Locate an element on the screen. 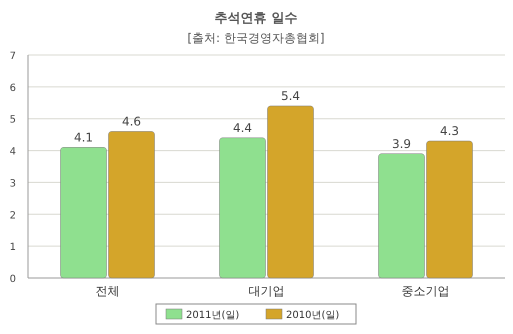  data-label: 4.3 is located at coordinates (450, 131).